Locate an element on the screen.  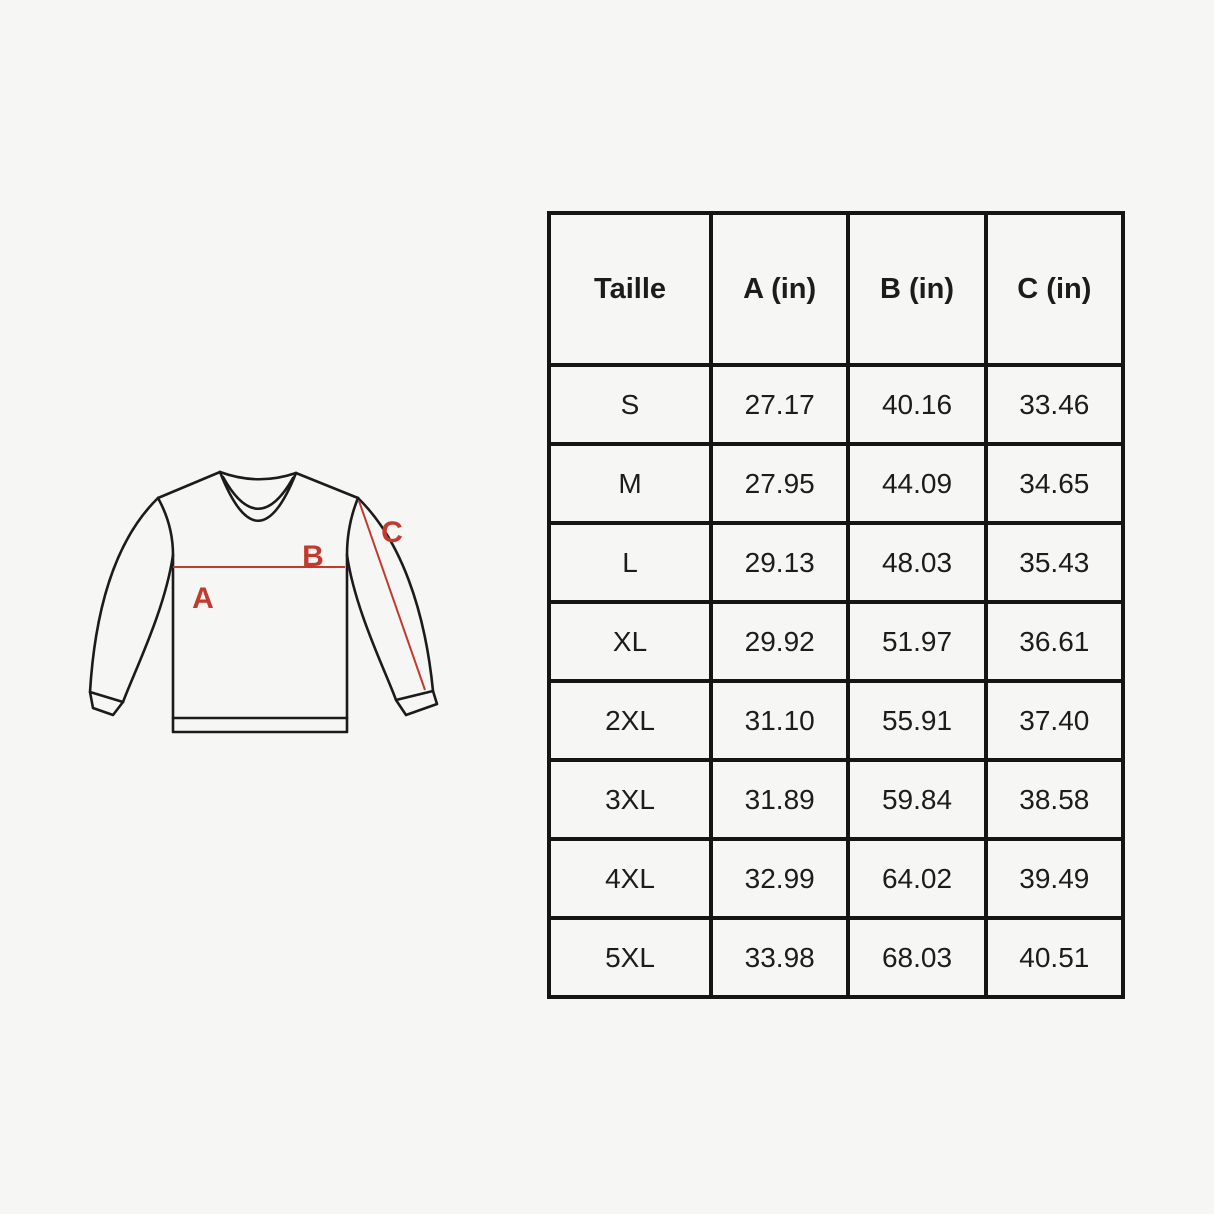
value-cell: 29.92 is located at coordinates (780, 641).